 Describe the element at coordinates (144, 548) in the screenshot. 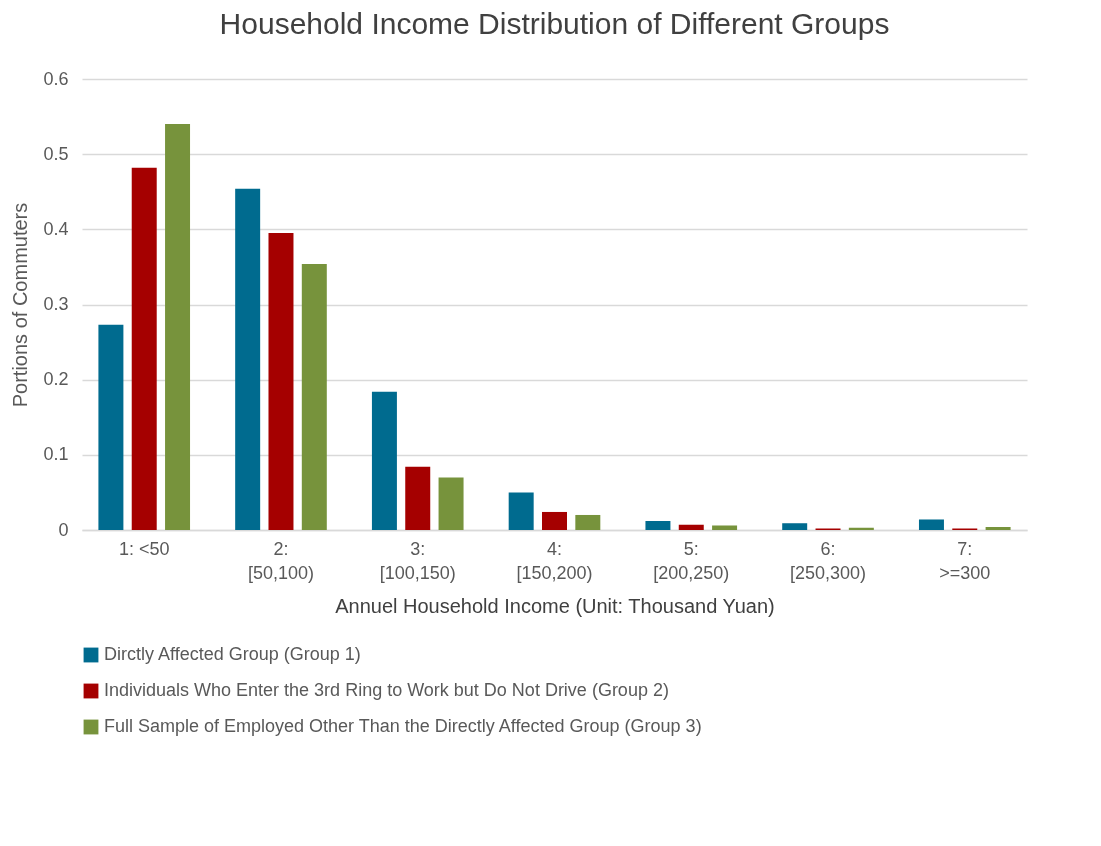

I see `x-tick-label: 1: <50` at that location.